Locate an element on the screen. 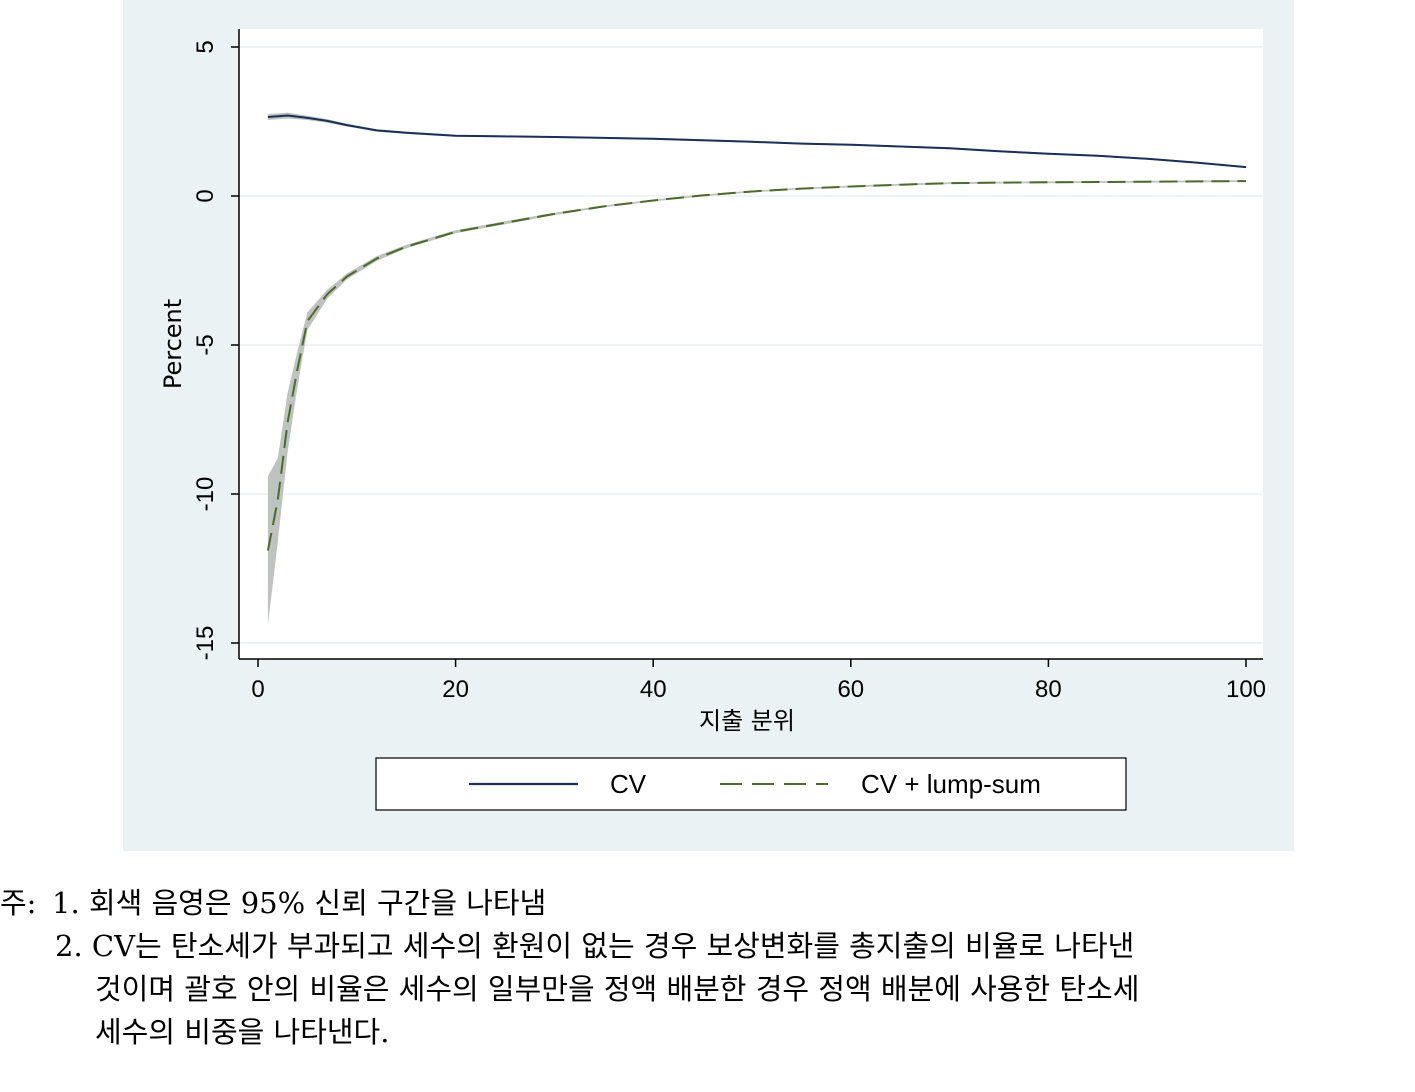  note-line-1: 주: 1. 회색 음영은 95% 신뢰 구간을 나타냄 is located at coordinates (707, 903).